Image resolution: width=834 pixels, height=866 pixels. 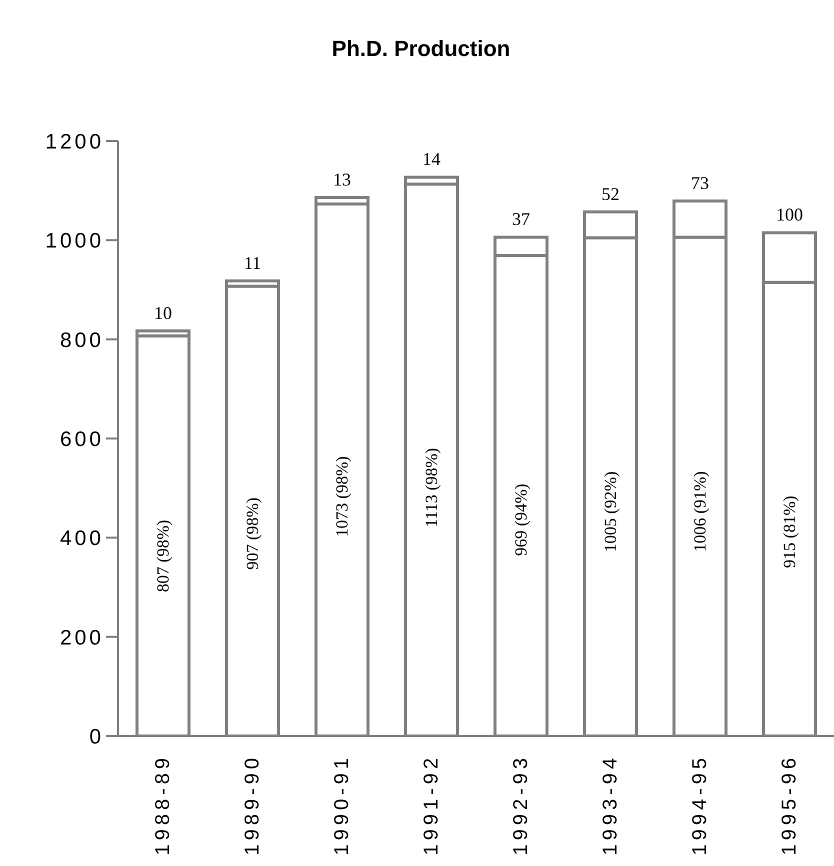 What do you see at coordinates (82, 638) in the screenshot?
I see `y-tick-label: 200` at bounding box center [82, 638].